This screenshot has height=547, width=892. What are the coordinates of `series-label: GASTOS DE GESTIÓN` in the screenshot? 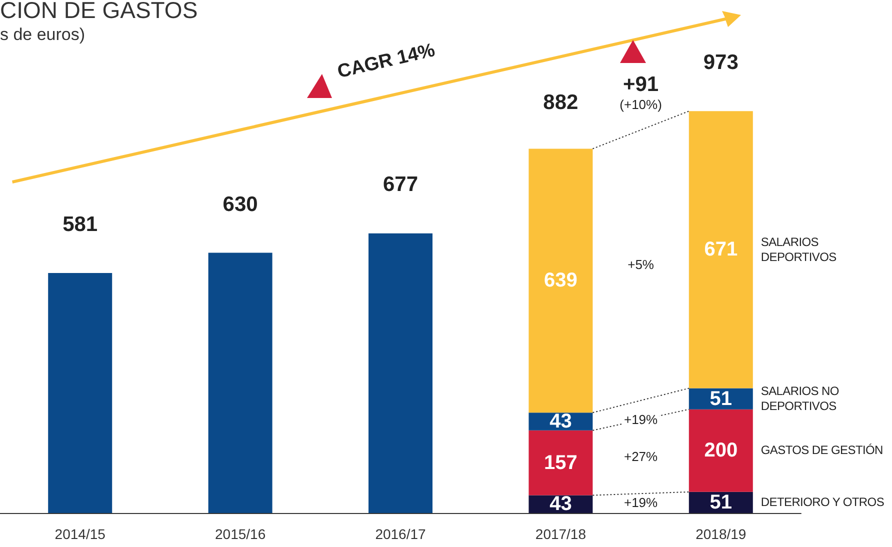 It's located at (822, 450).